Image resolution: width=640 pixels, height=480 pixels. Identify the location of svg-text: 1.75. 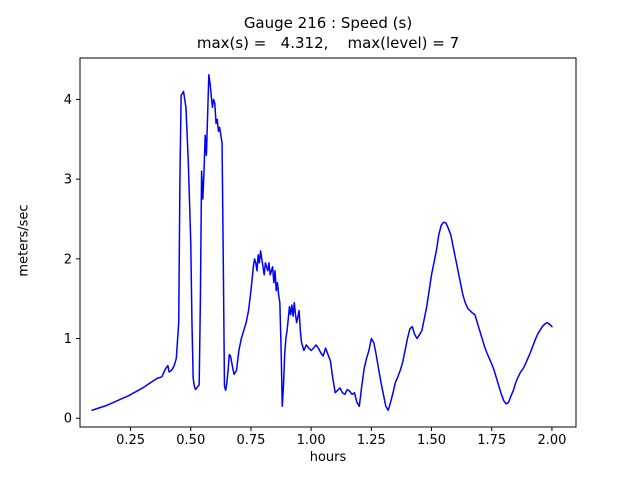
(491, 440).